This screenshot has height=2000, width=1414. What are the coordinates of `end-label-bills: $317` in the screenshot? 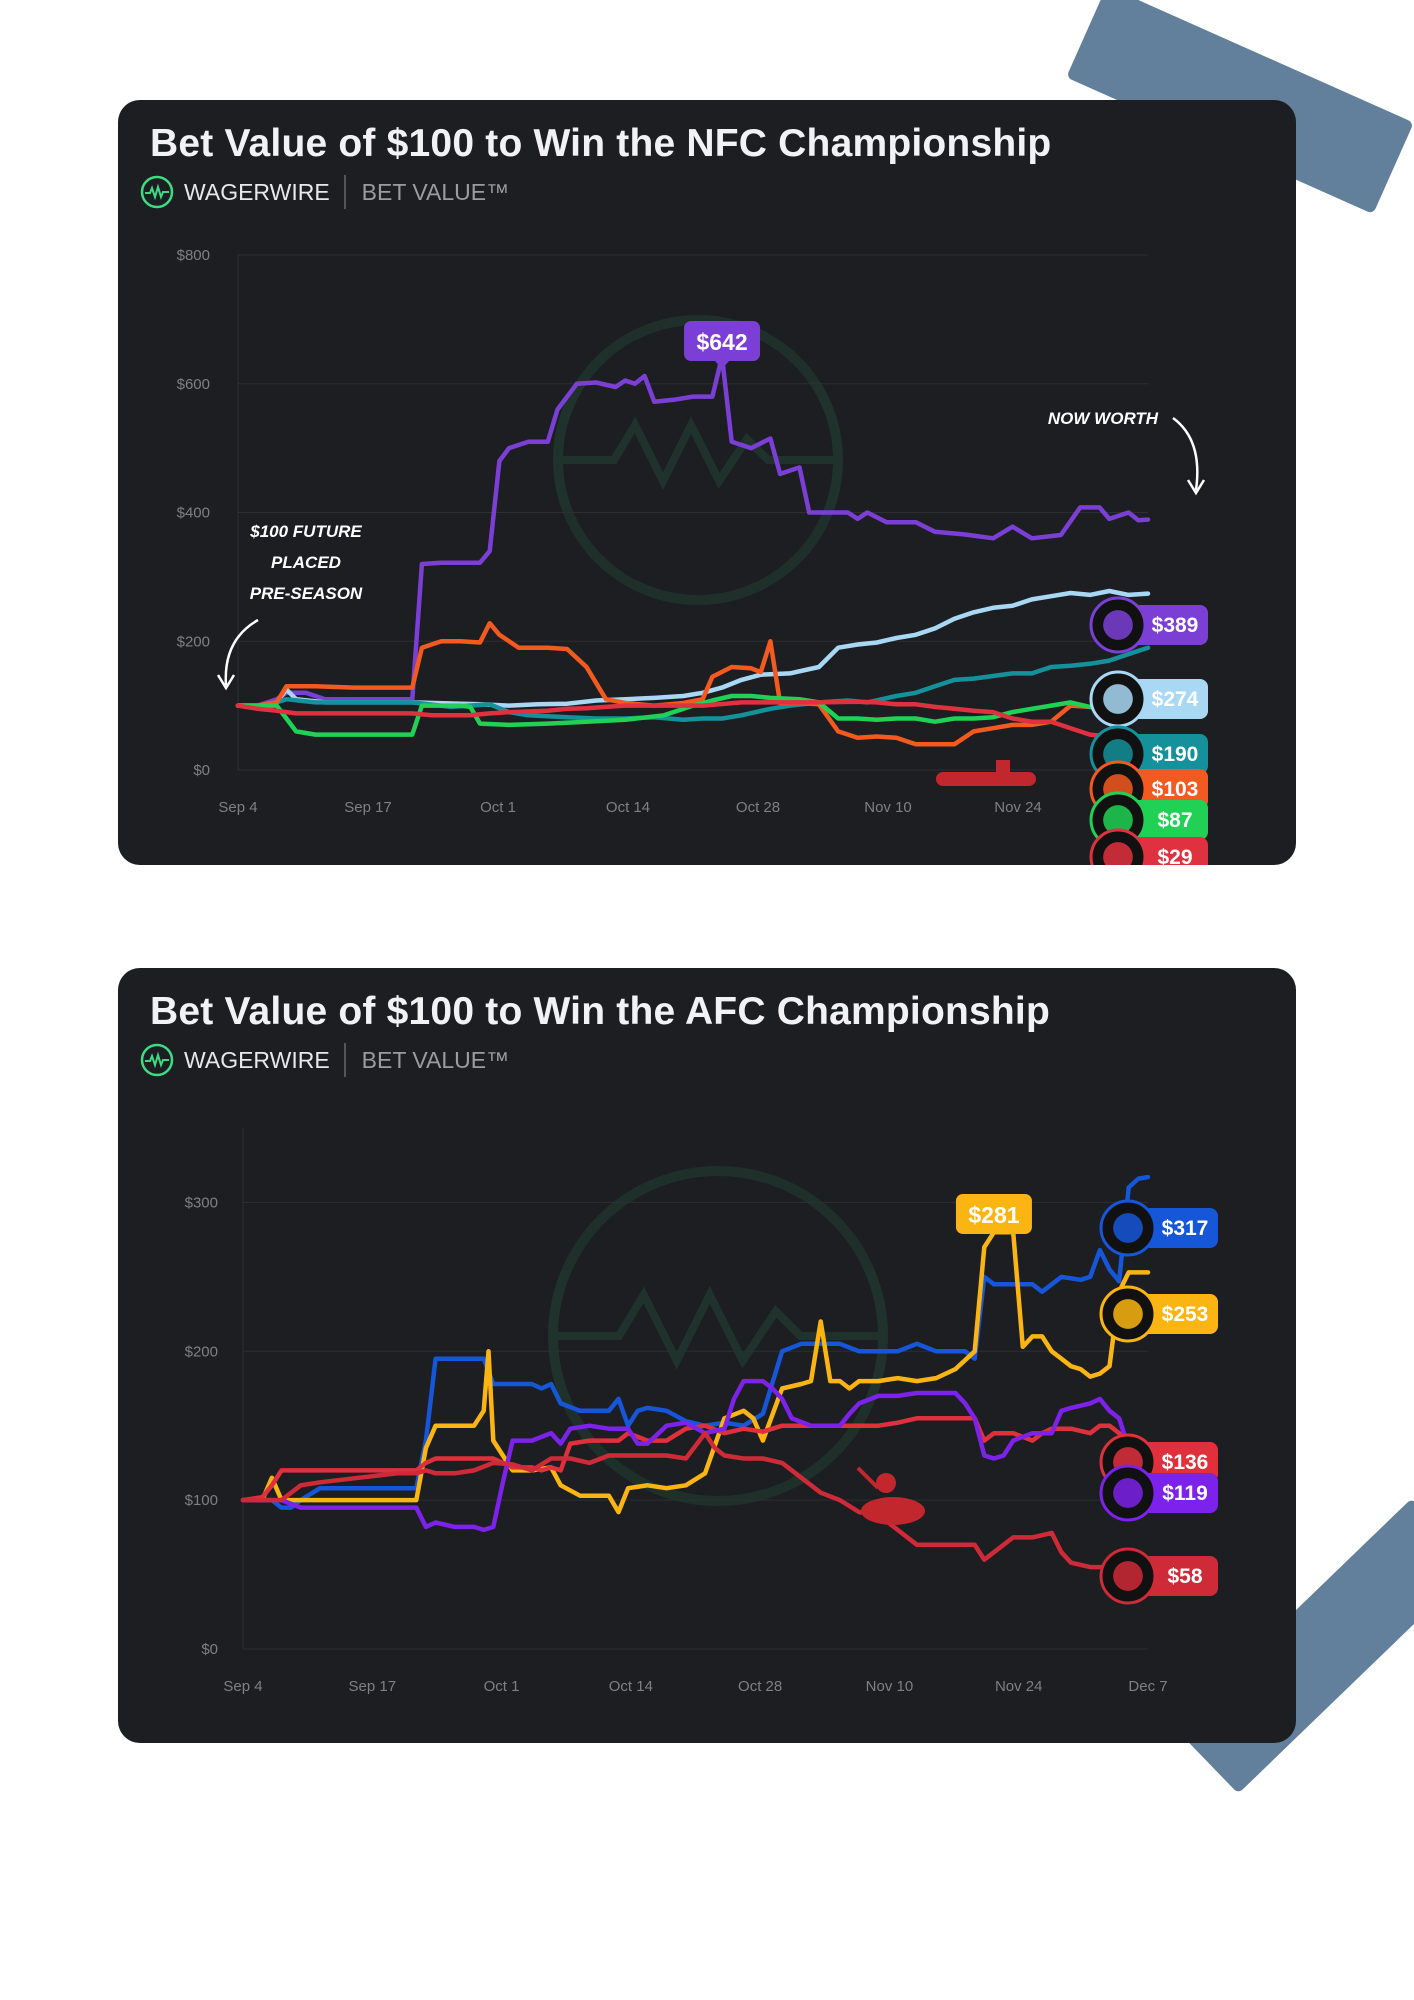 It's located at (1158, 1228).